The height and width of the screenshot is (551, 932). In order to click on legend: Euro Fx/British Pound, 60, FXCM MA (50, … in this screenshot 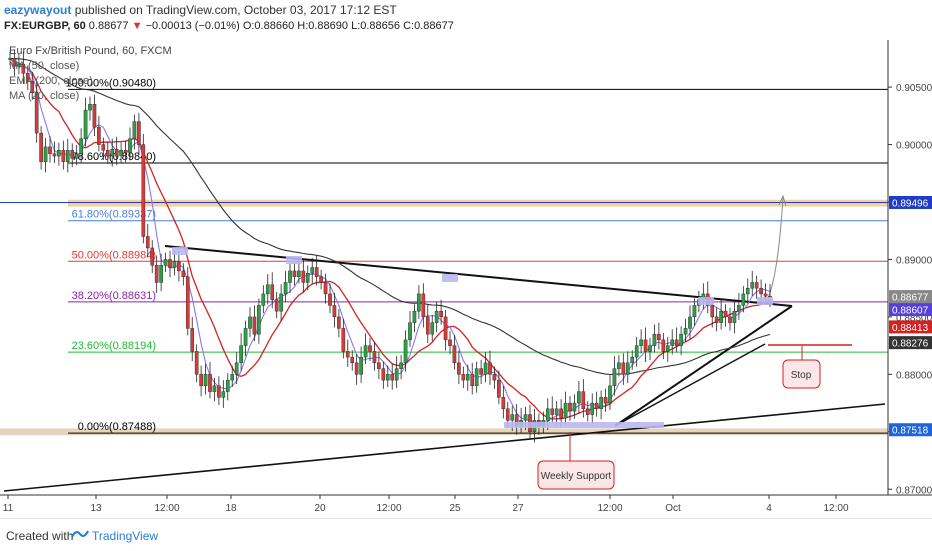, I will do `click(90, 73)`.